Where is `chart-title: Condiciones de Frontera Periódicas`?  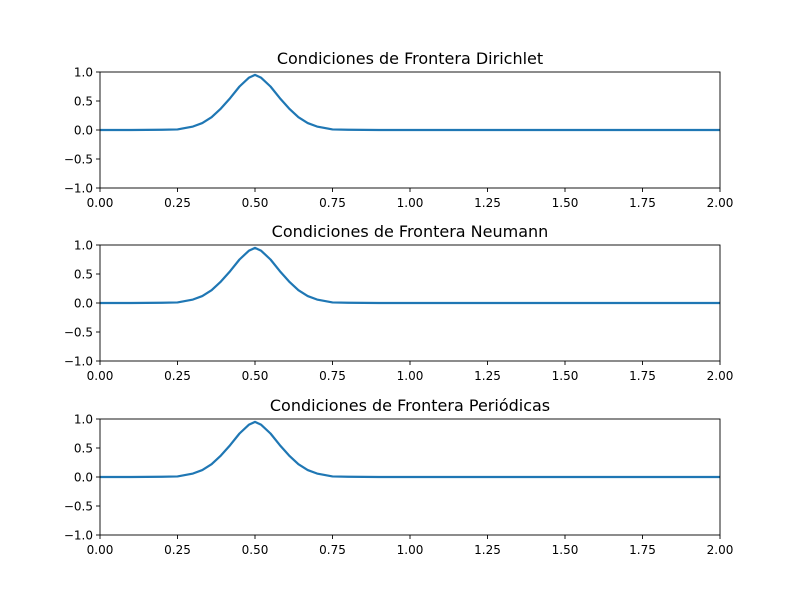 chart-title: Condiciones de Frontera Periódicas is located at coordinates (410, 405).